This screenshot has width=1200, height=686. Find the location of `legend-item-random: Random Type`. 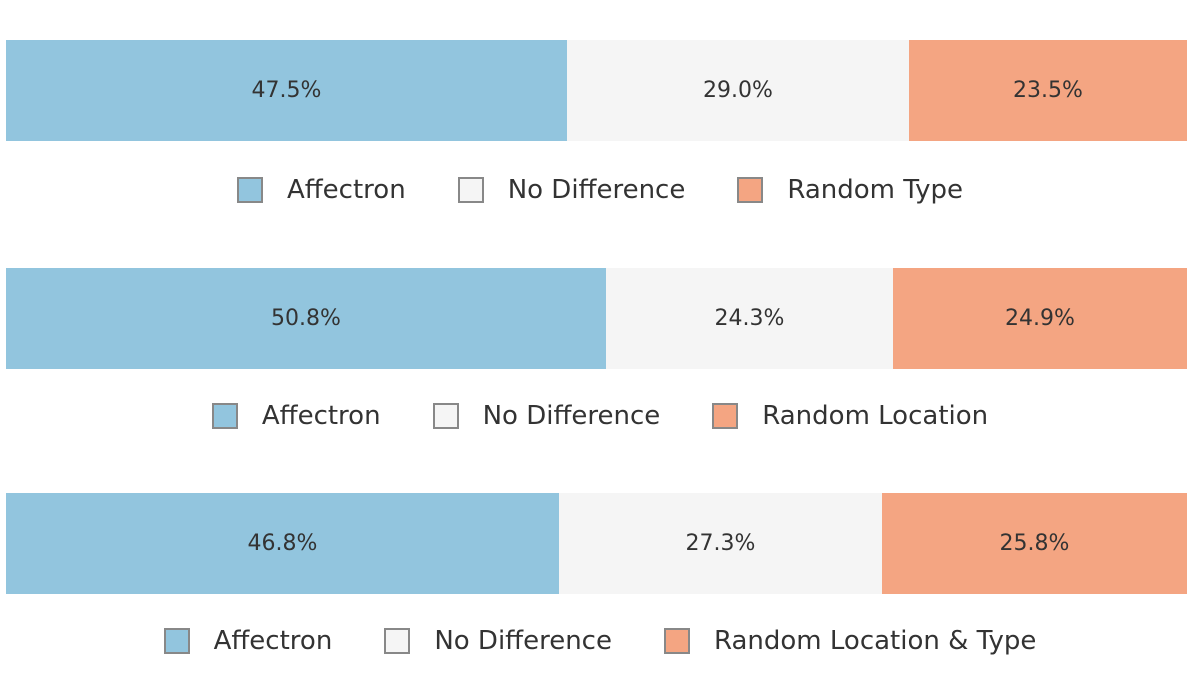

legend-item-random: Random Type is located at coordinates (850, 190).